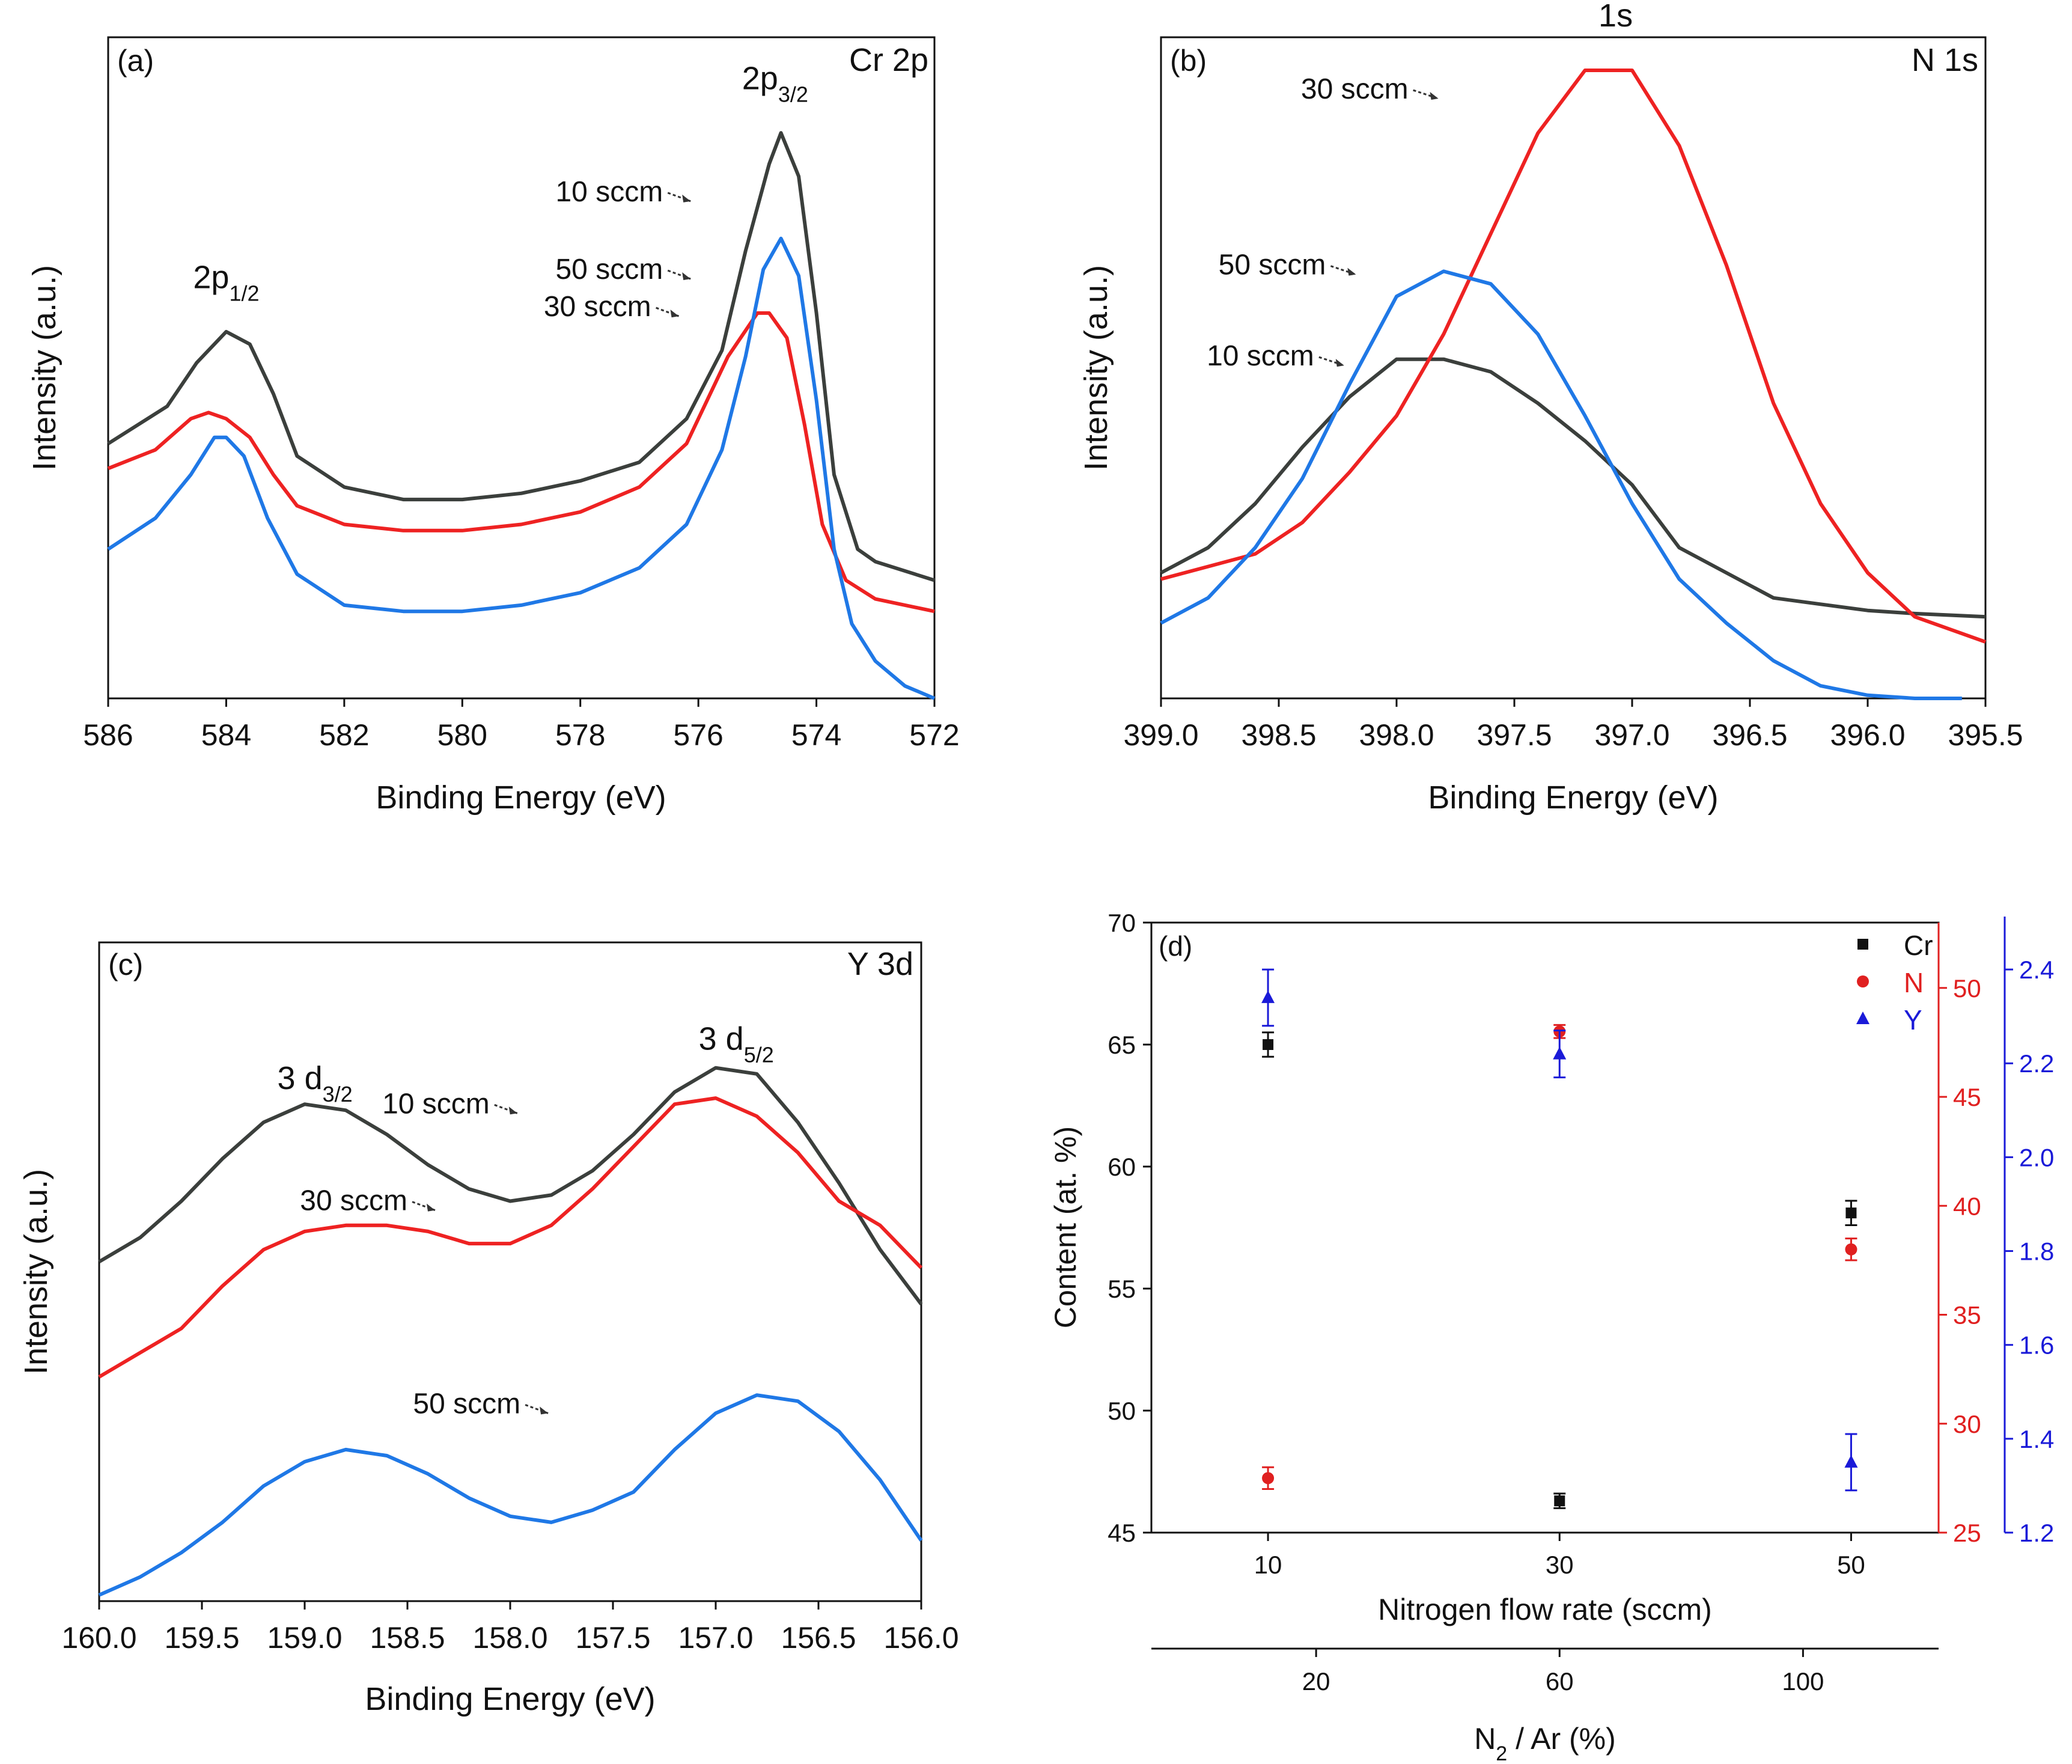  What do you see at coordinates (2036, 1063) in the screenshot?
I see `y3-tick-label: 2.2` at bounding box center [2036, 1063].